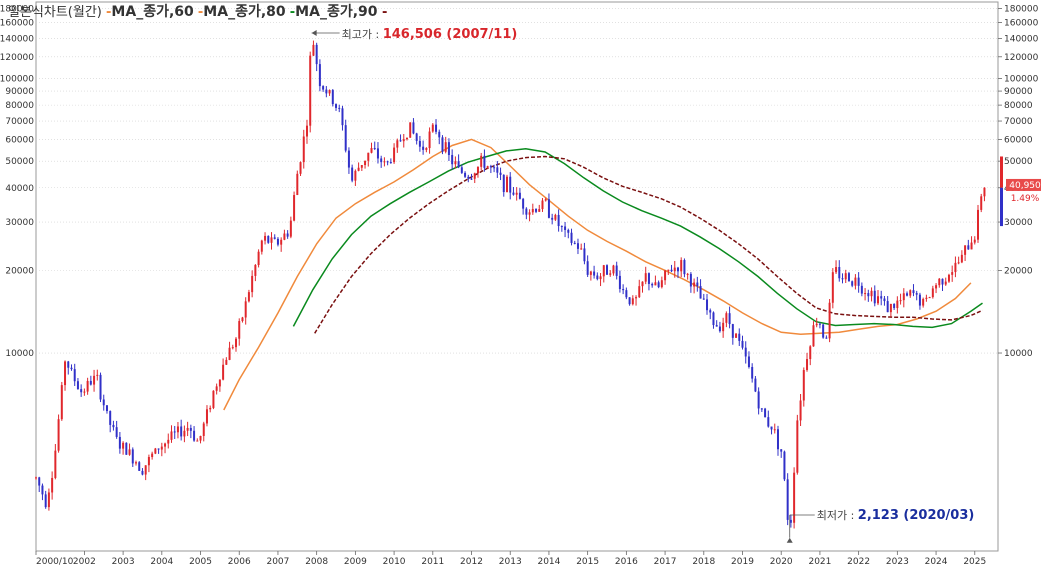  Describe the element at coordinates (19, 162) in the screenshot. I see `y-tick-label: 50000` at that location.